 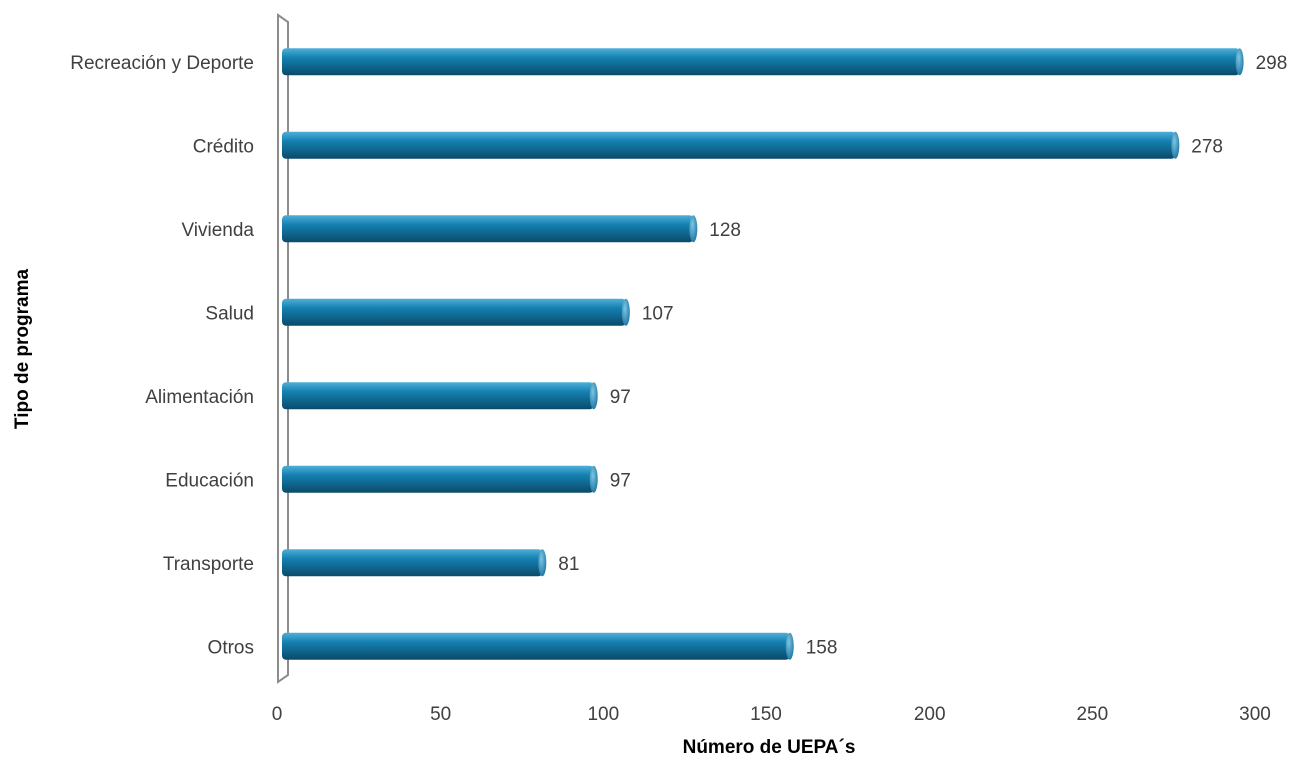 I want to click on x-tick-label-200: 200, so click(x=930, y=714).